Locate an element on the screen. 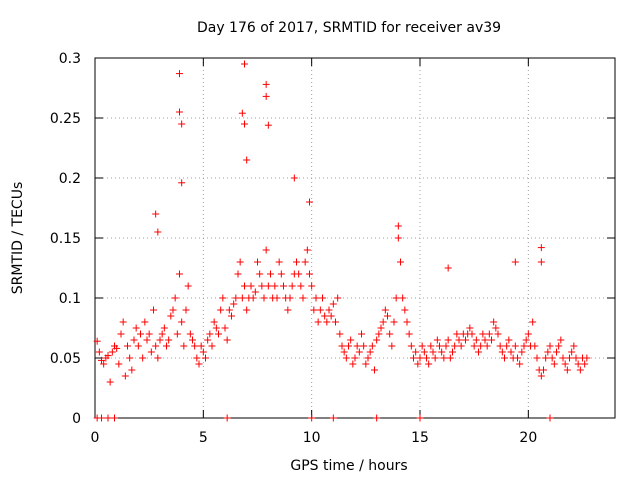 The height and width of the screenshot is (480, 640). y-axis-label: SRMTID / TECUs is located at coordinates (18, 238).